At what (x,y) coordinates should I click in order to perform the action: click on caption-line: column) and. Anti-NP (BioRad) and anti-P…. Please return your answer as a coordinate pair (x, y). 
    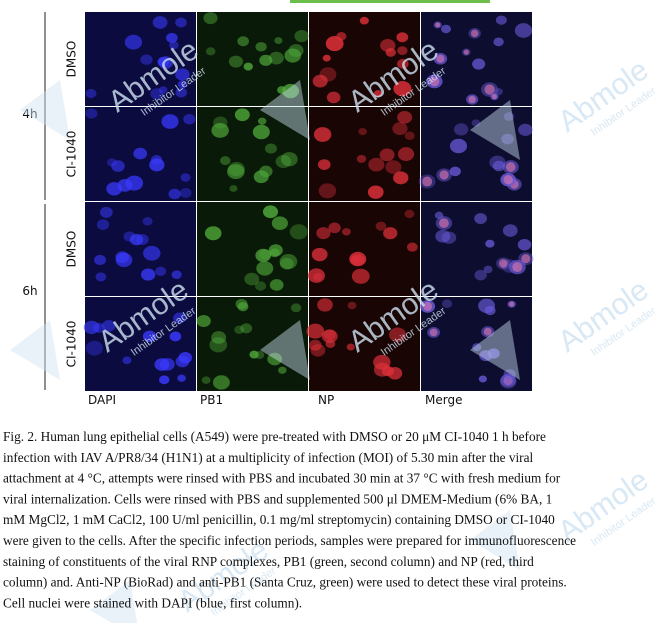
    Looking at the image, I should click on (285, 582).